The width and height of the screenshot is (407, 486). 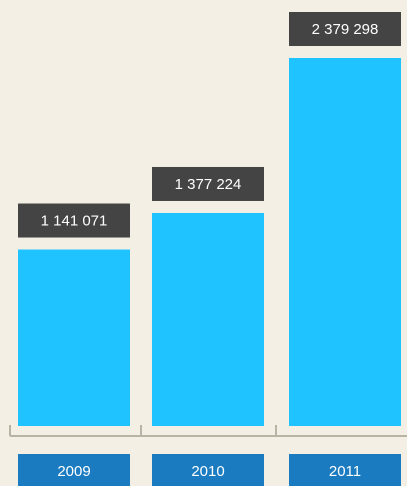 I want to click on category-box-2010, so click(x=208, y=470).